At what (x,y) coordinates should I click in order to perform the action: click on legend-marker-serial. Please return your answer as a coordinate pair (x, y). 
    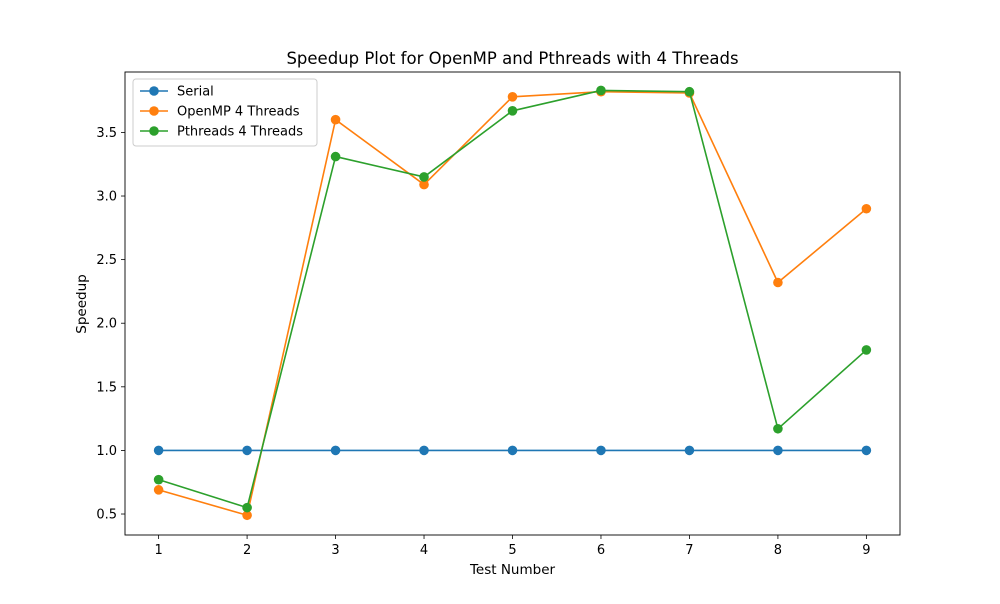
    Looking at the image, I should click on (154, 91).